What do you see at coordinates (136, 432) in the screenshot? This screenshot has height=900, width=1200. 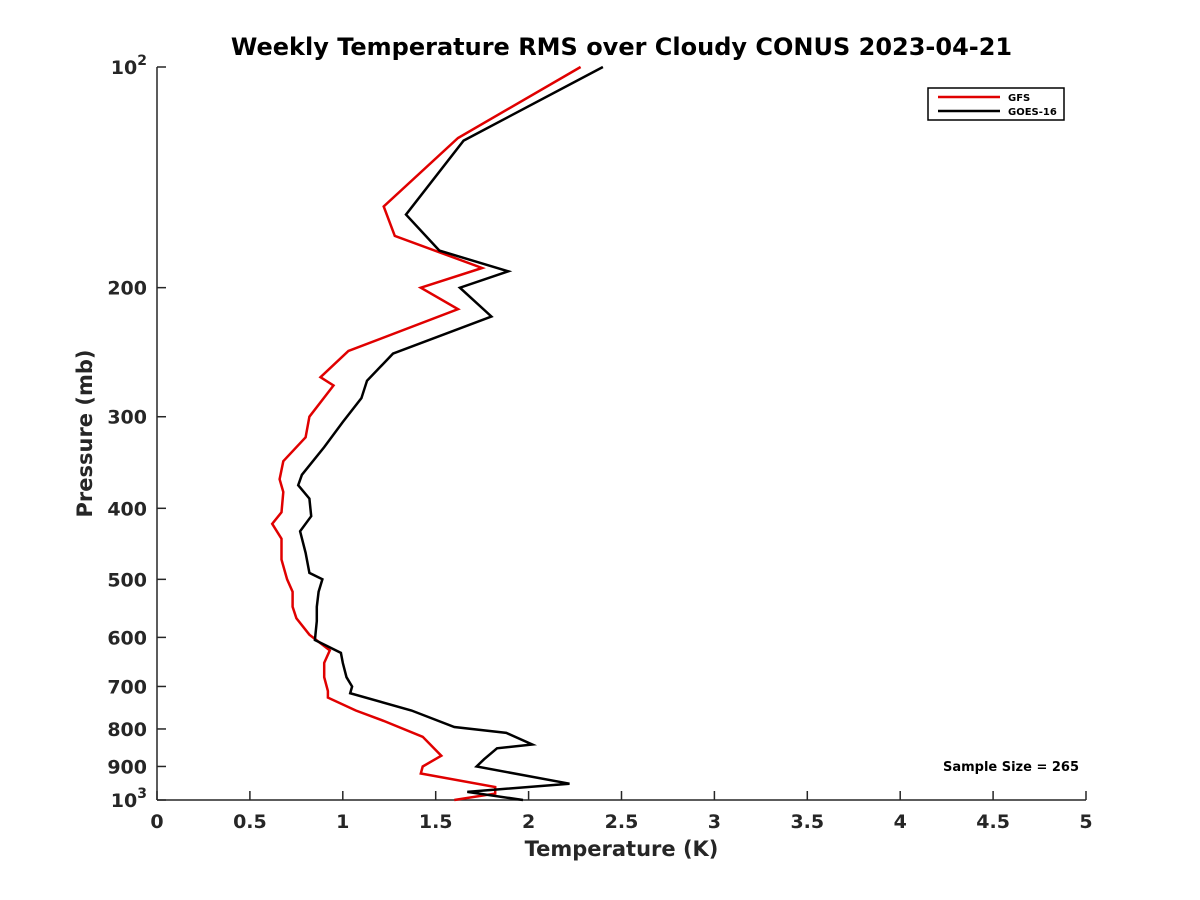 I see `y-ticks: 10² 200 300 400 500 600 700 800 900 10³` at bounding box center [136, 432].